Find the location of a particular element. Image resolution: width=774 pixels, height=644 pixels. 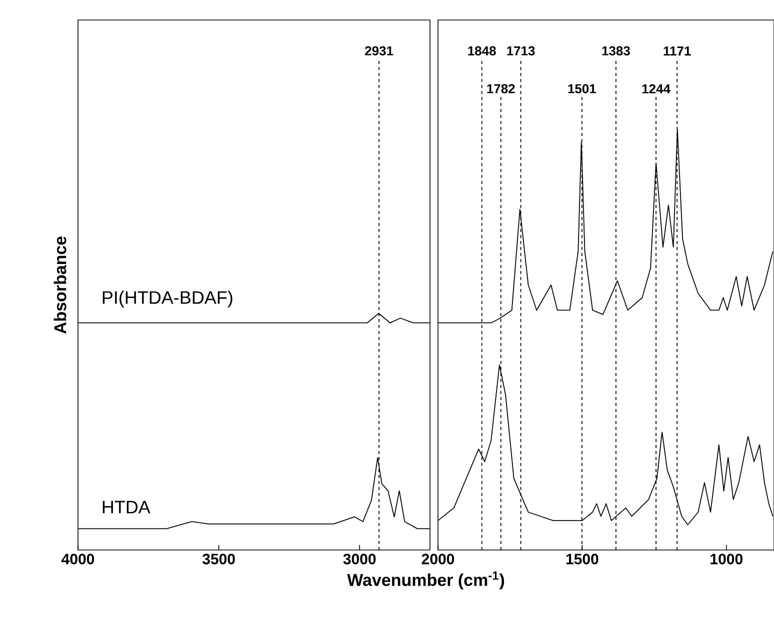

ref-line-label: 1848 is located at coordinates (482, 51).